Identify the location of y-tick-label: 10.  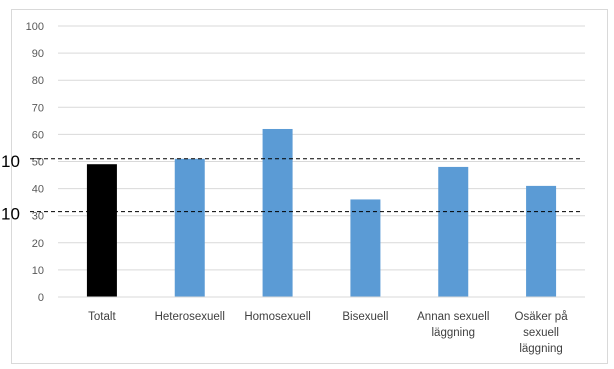
(38, 271).